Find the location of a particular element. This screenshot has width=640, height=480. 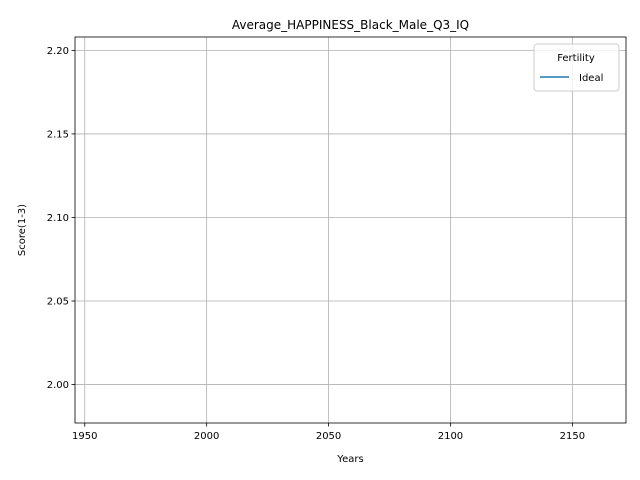

y-tick-label: 2.10 is located at coordinates (58, 218).